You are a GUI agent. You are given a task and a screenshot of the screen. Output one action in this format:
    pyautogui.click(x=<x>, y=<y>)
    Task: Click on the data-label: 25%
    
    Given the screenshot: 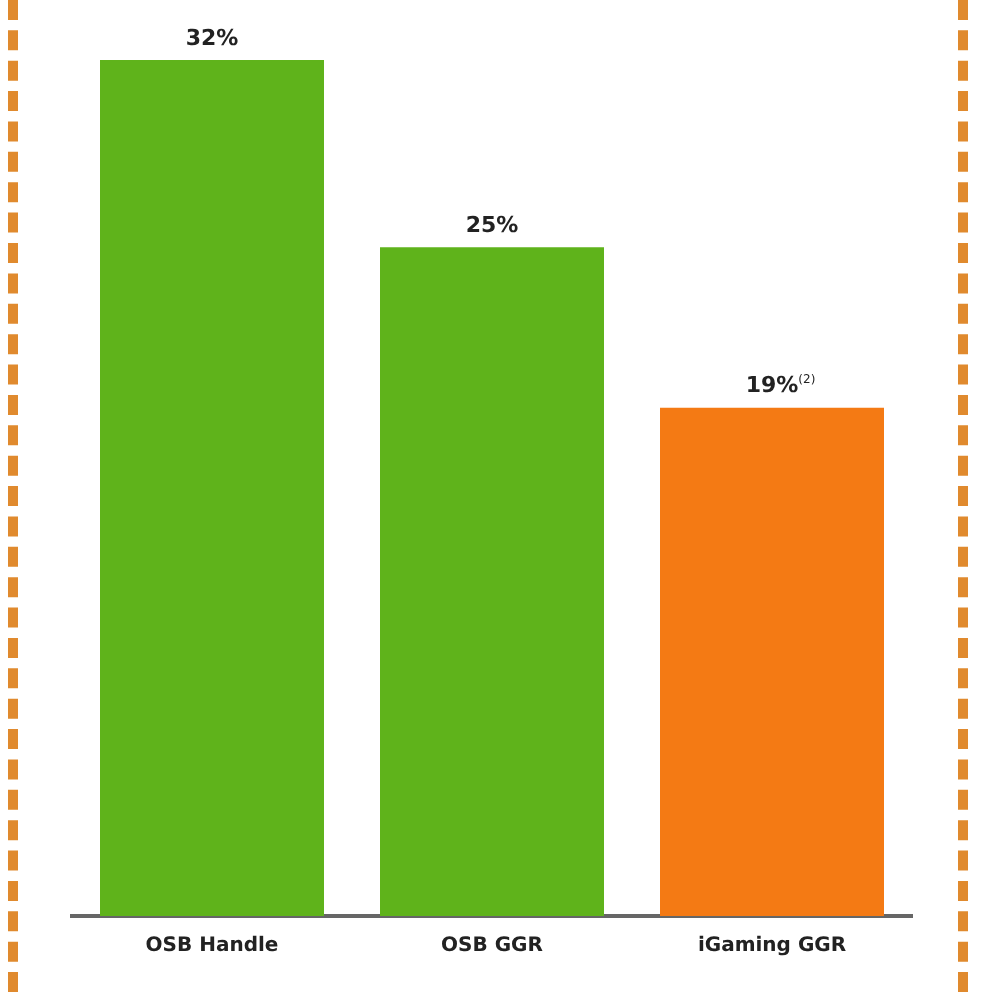 What is the action you would take?
    pyautogui.click(x=492, y=224)
    